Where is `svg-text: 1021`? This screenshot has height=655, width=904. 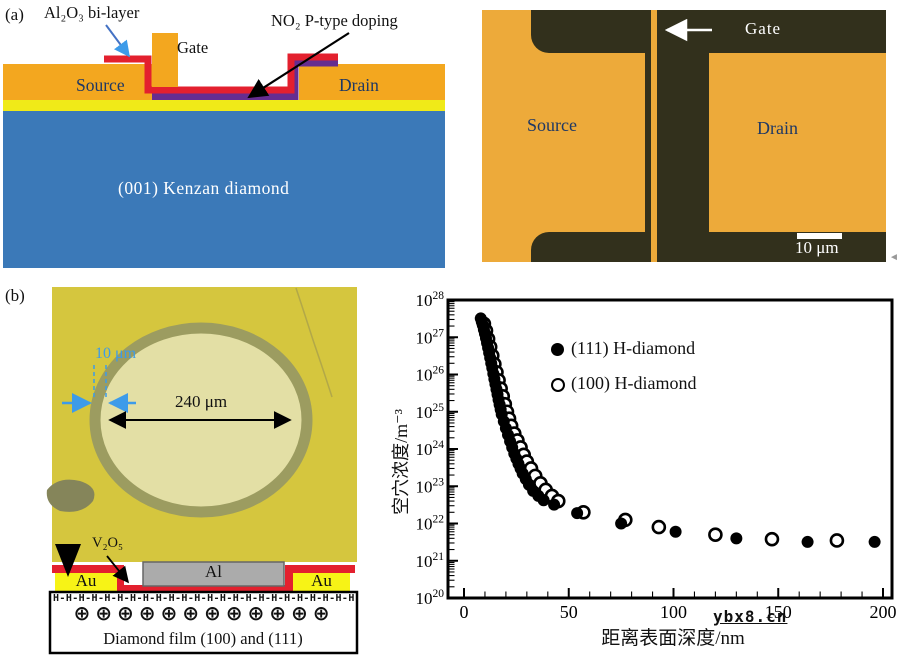 svg-text: 1021 is located at coordinates (430, 561).